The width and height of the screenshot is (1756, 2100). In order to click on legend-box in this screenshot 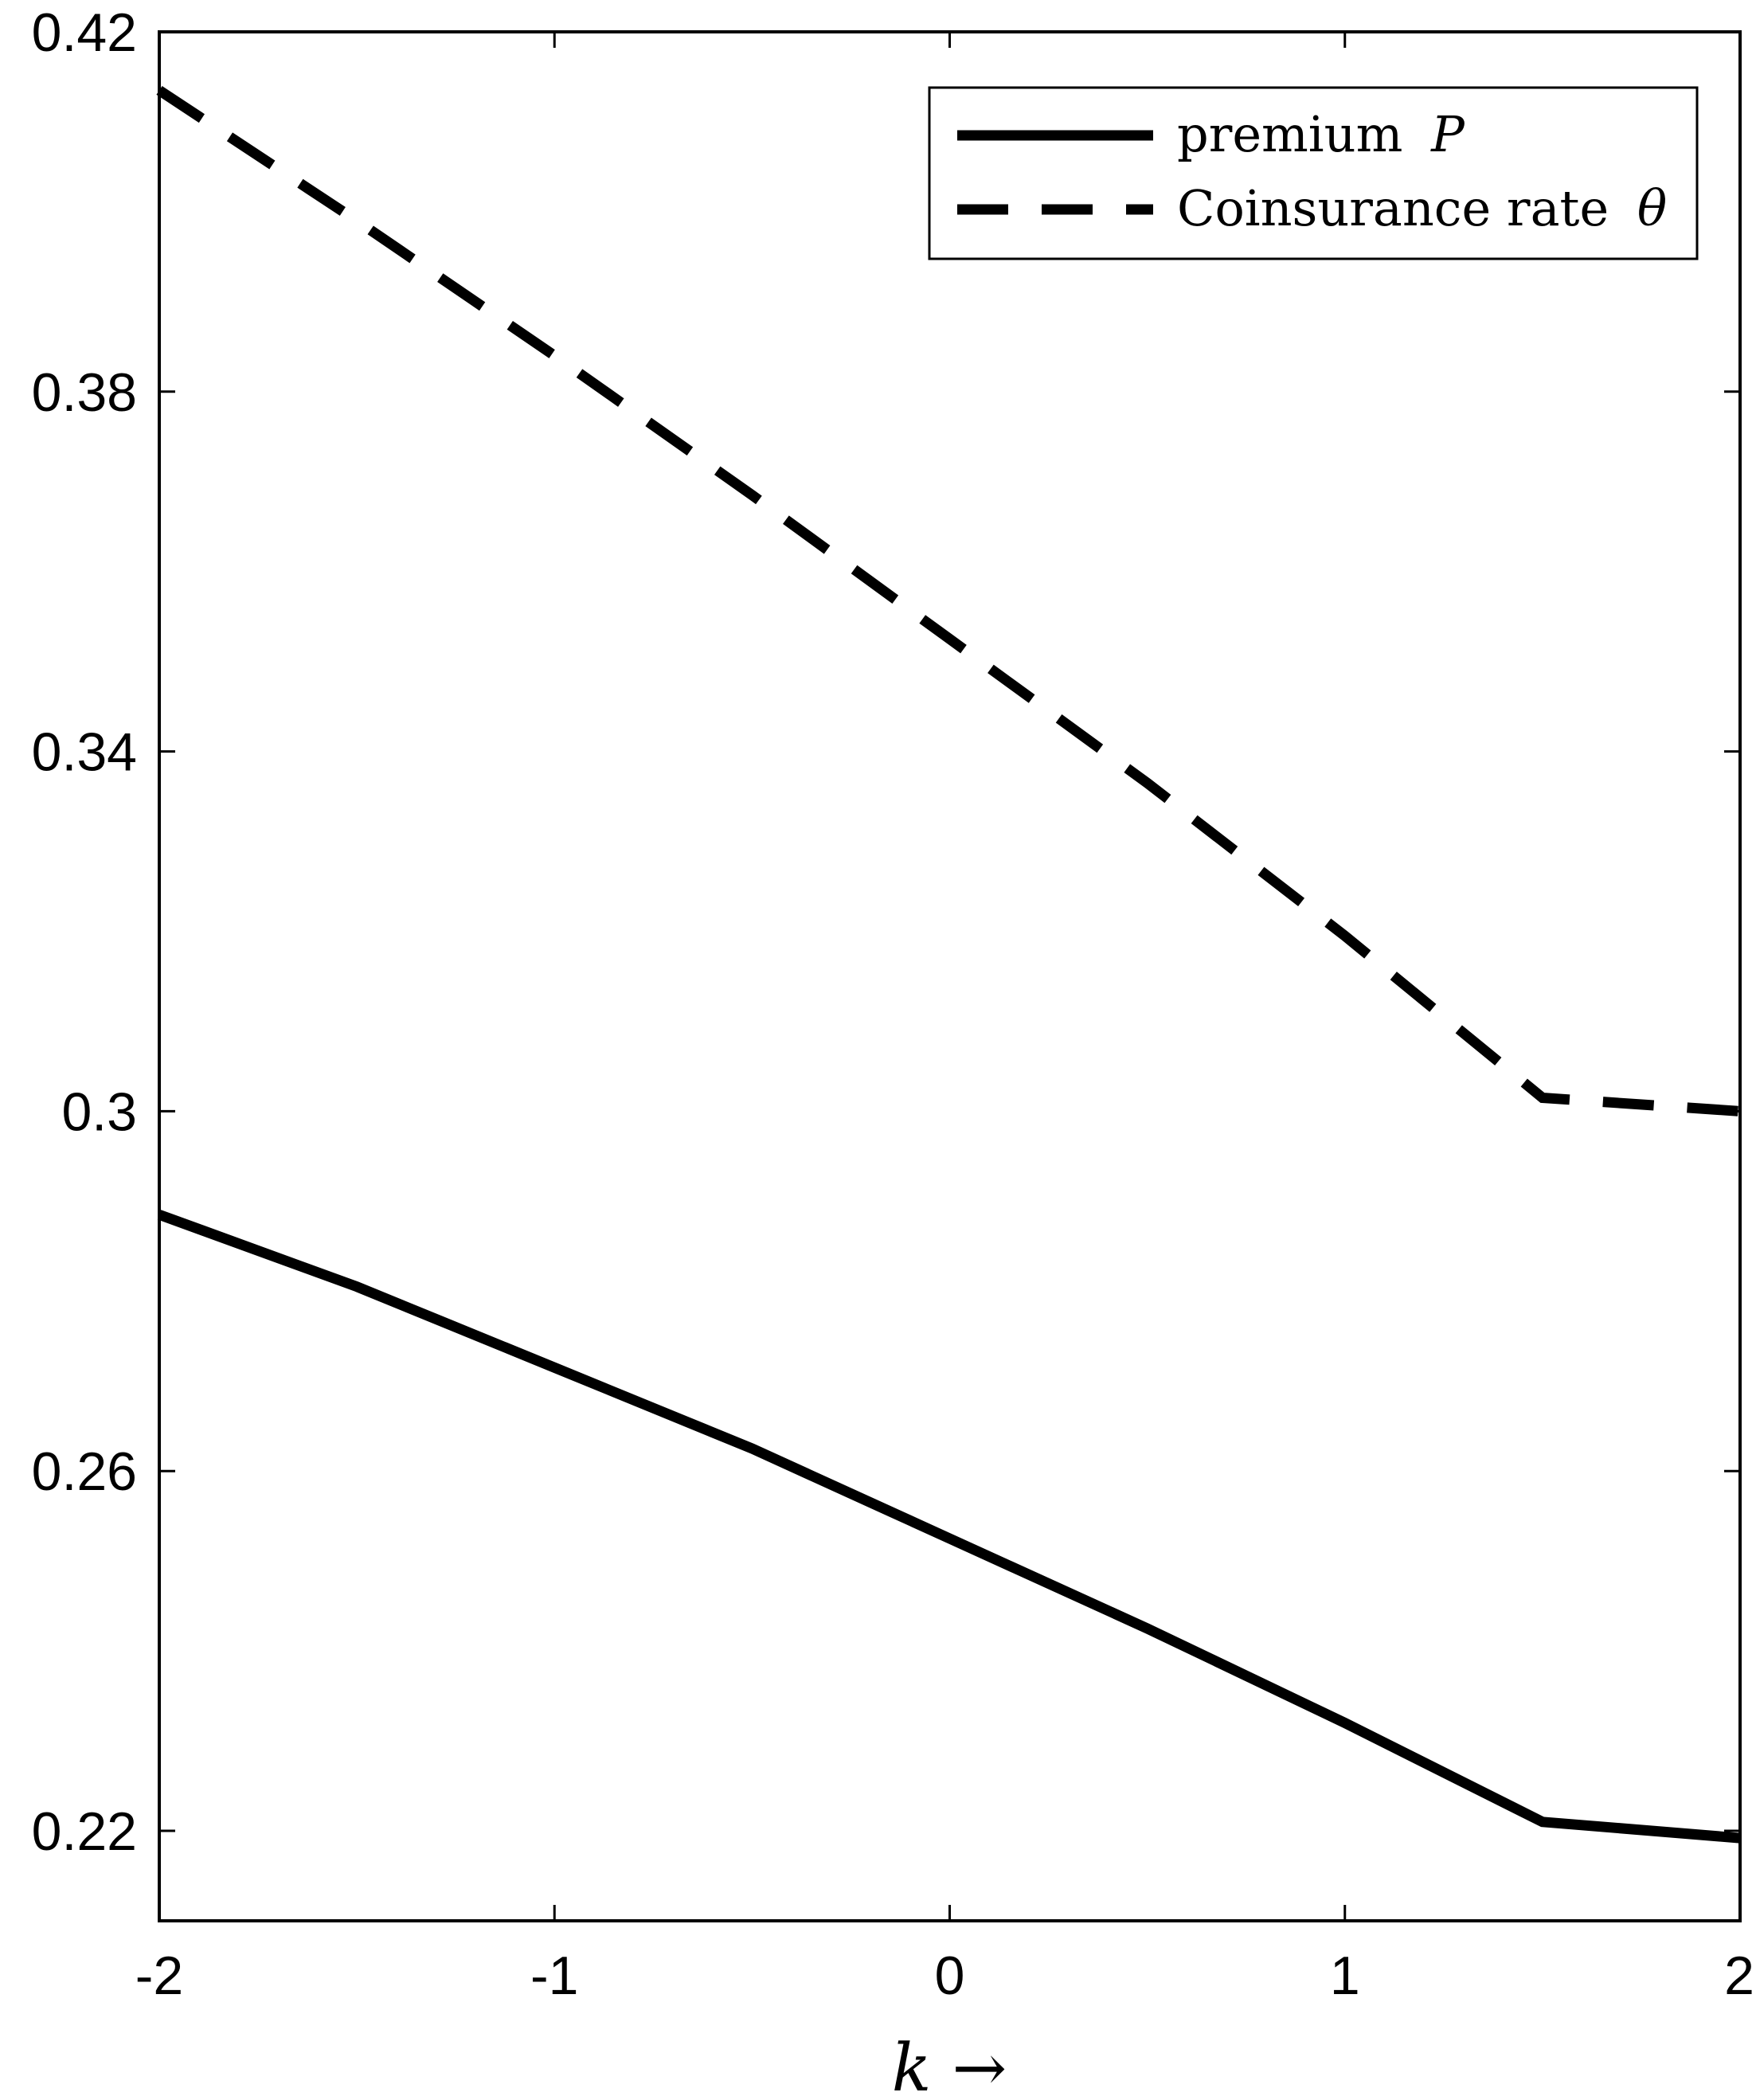, I will do `click(1313, 173)`.